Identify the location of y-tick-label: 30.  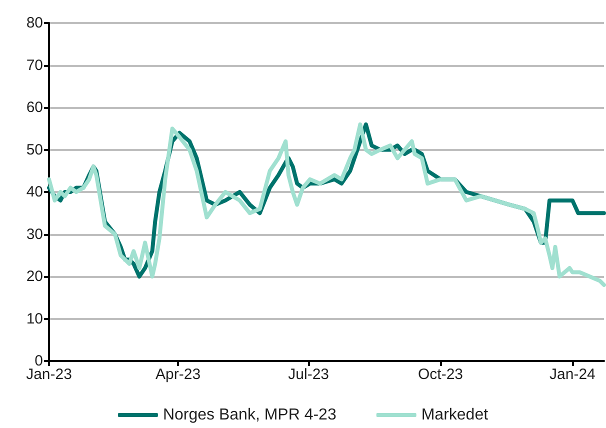
(34, 234).